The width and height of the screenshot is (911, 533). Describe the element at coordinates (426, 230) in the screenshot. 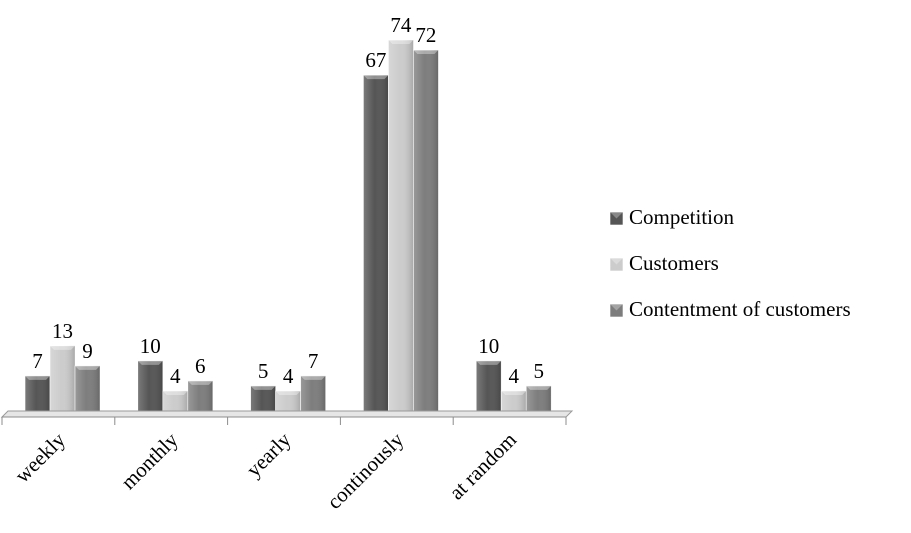

I see `bar-contentment-of-customers-continously` at that location.